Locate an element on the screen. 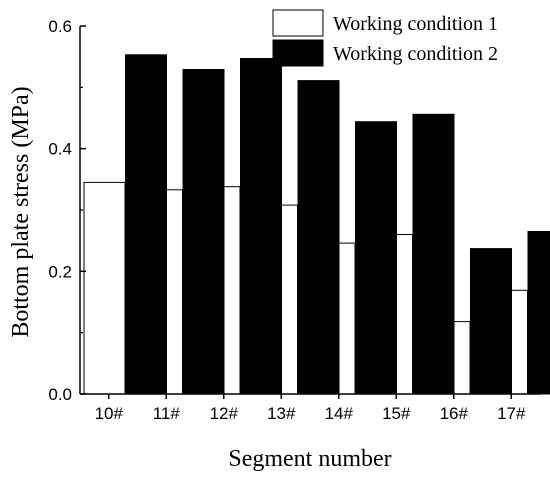  bar-series-2-12# is located at coordinates (261, 226).